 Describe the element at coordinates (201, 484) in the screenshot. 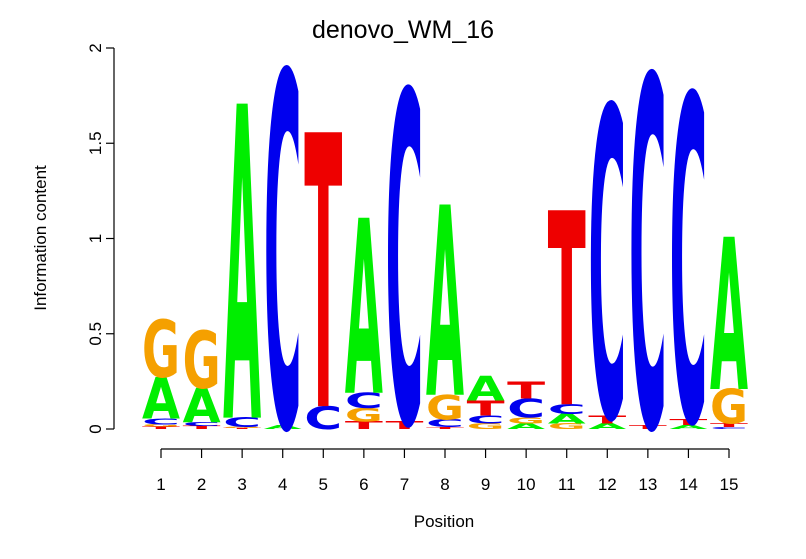

I see `x-tick-label: 2` at that location.